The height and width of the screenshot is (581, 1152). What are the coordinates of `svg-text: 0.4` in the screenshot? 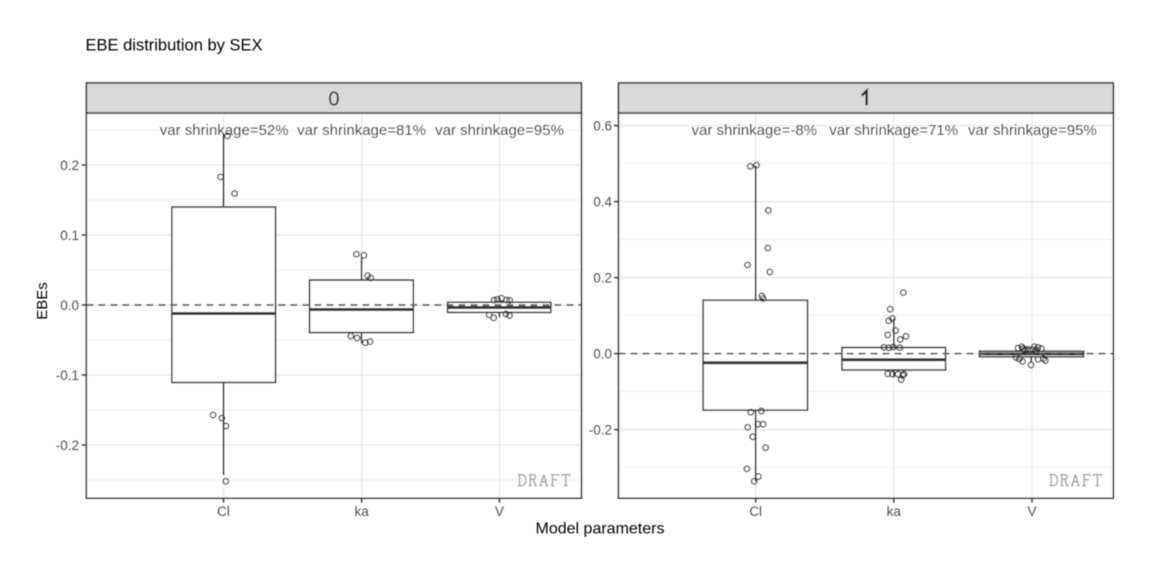 It's located at (602, 201).